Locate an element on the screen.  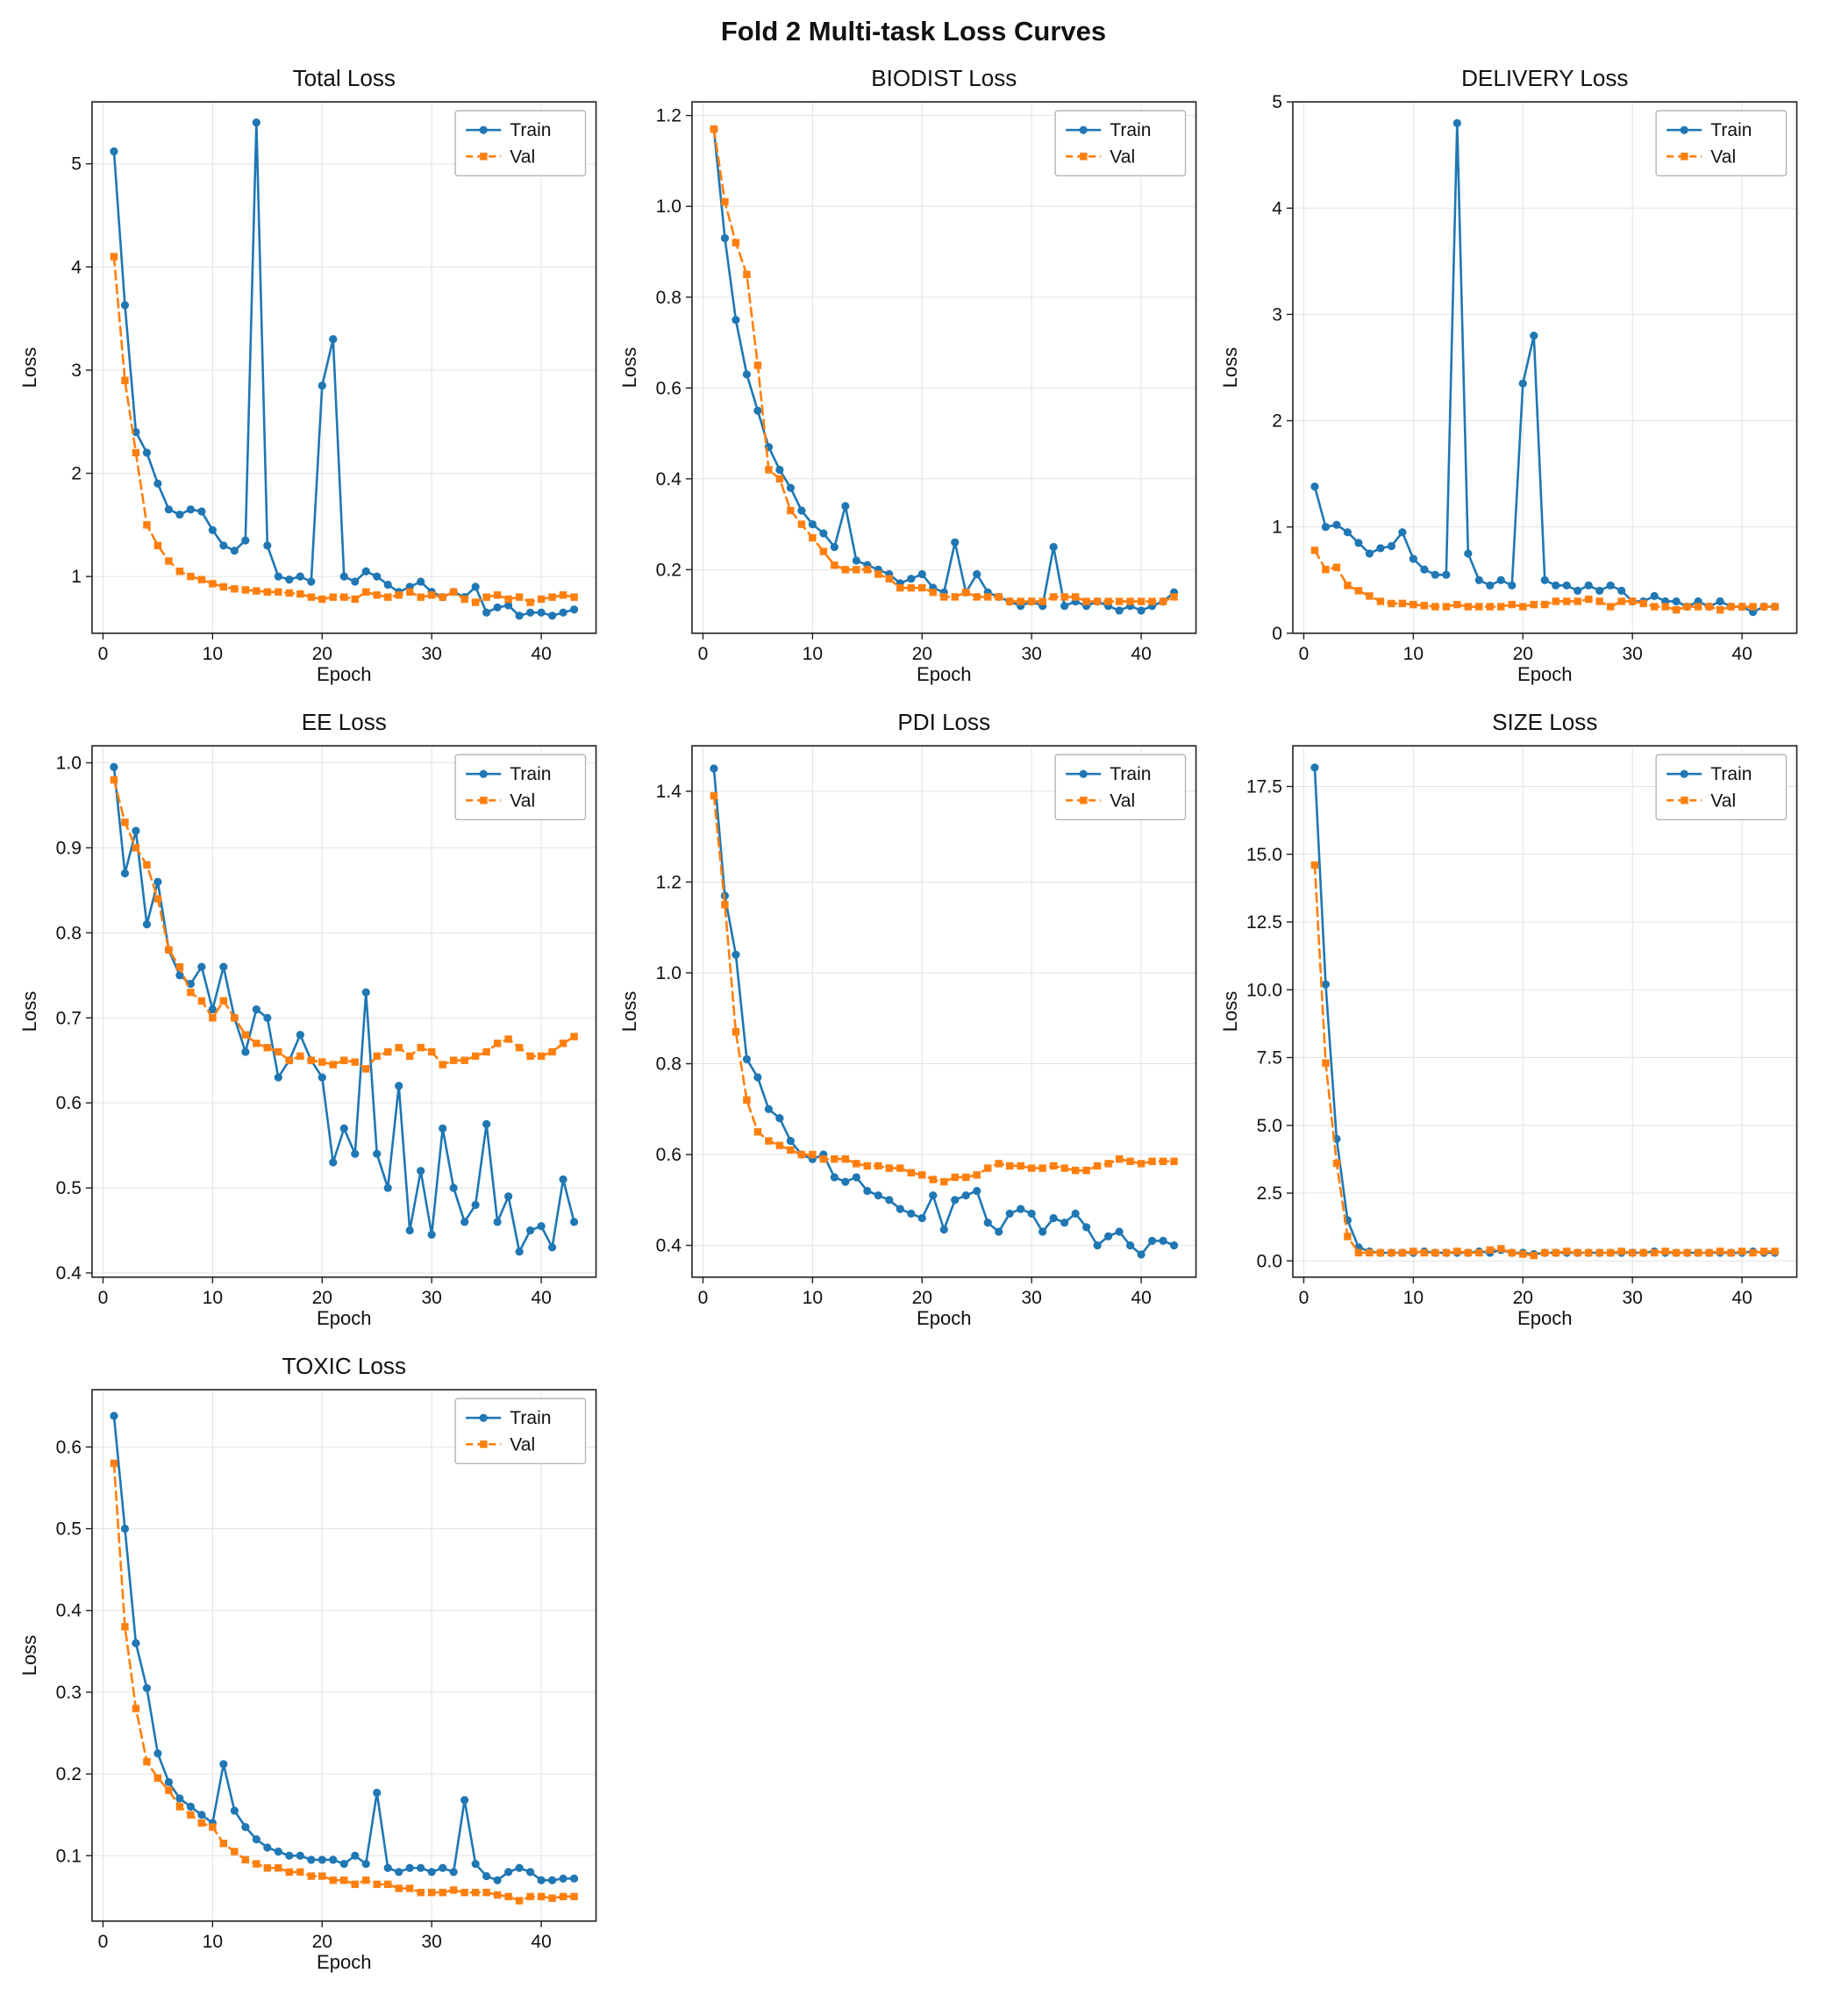
chart-title: TOXIC Loss is located at coordinates (344, 1366).